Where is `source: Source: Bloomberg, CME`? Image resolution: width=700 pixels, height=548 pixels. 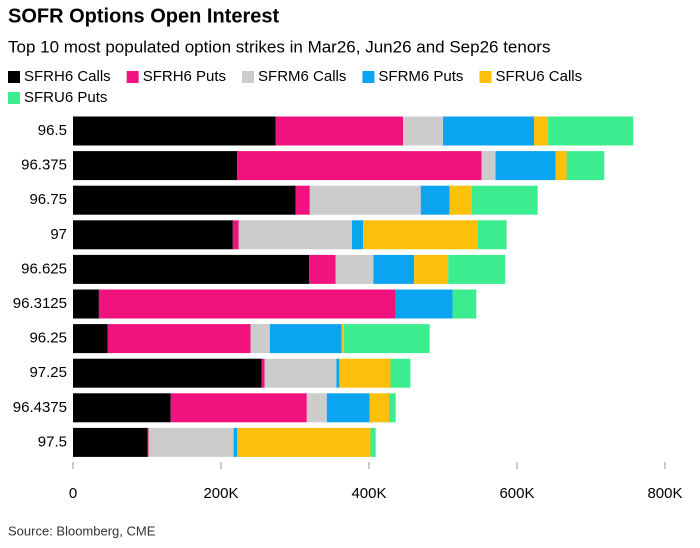
source: Source: Bloomberg, CME is located at coordinates (82, 530).